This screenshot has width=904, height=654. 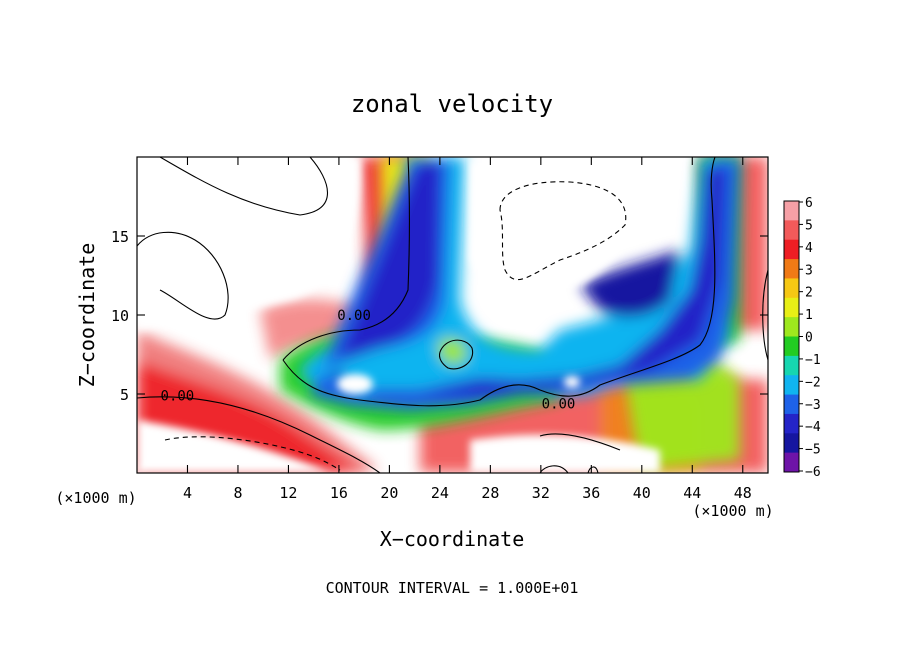 I want to click on y-tick-label: 5, so click(x=124, y=395).